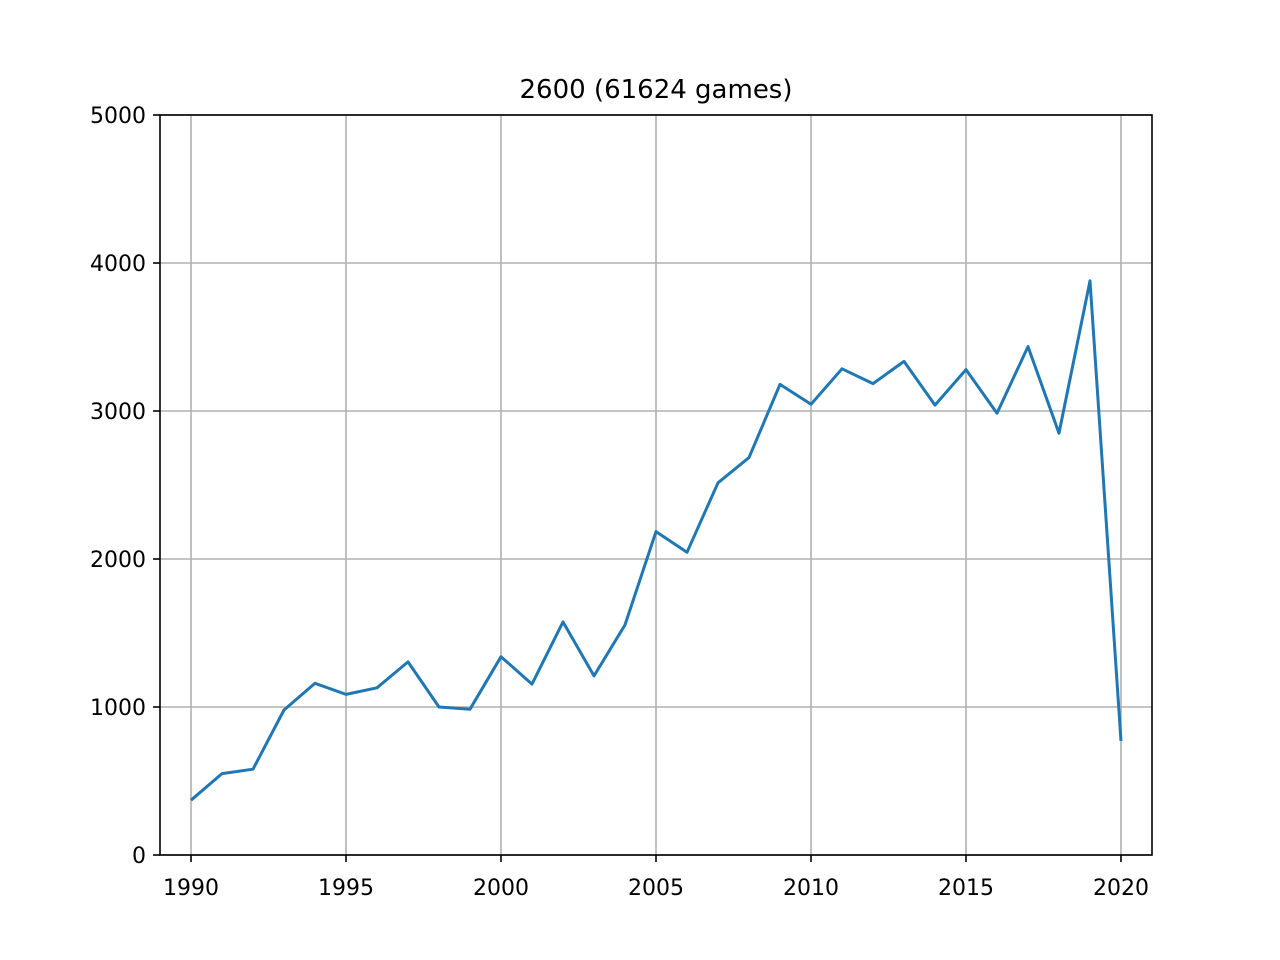 This screenshot has width=1280, height=960. I want to click on y-tick-label: 2000, so click(118, 560).